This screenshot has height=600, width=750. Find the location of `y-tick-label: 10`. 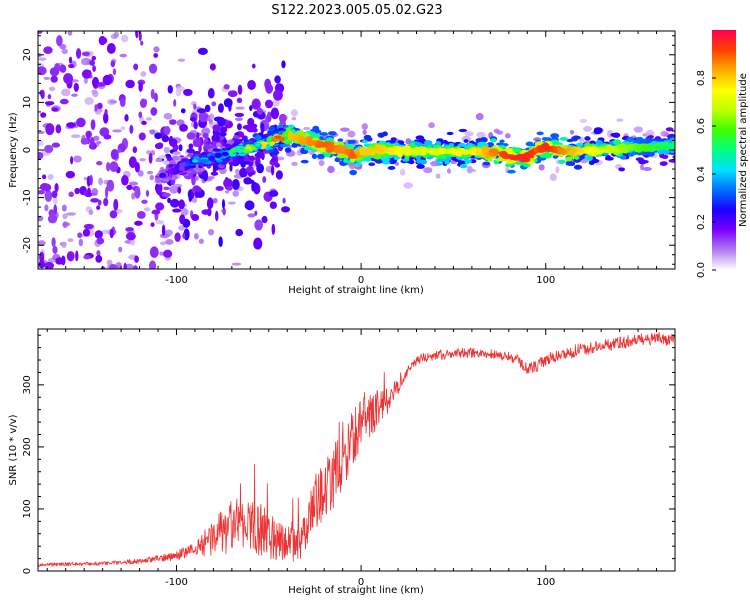

y-tick-label: 10 is located at coordinates (27, 102).